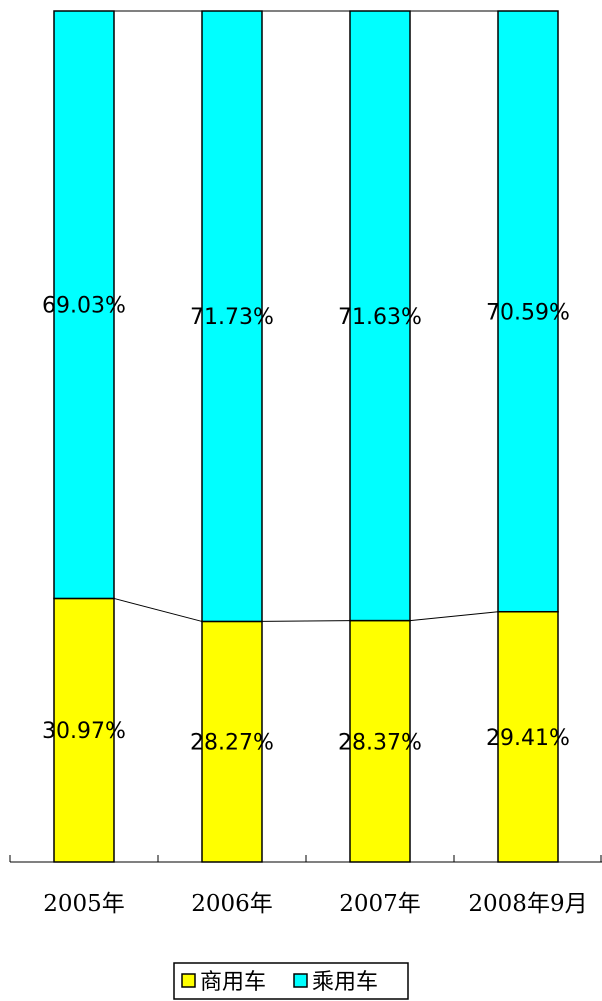 The image size is (602, 1001). I want to click on data-label-commercial-4: 29.41%, so click(528, 738).